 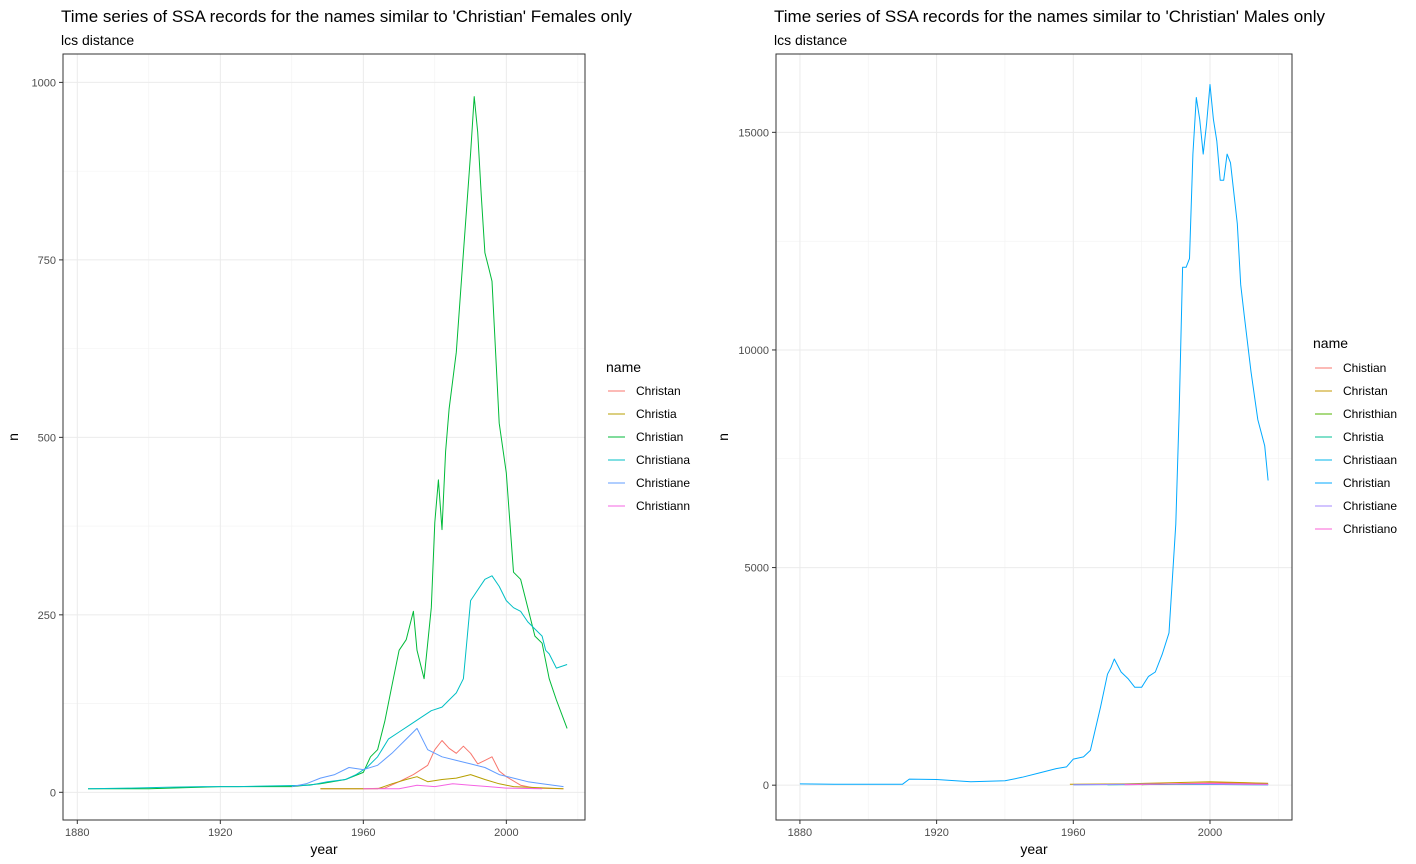 What do you see at coordinates (47, 616) in the screenshot?
I see `y-tick-label: 250` at bounding box center [47, 616].